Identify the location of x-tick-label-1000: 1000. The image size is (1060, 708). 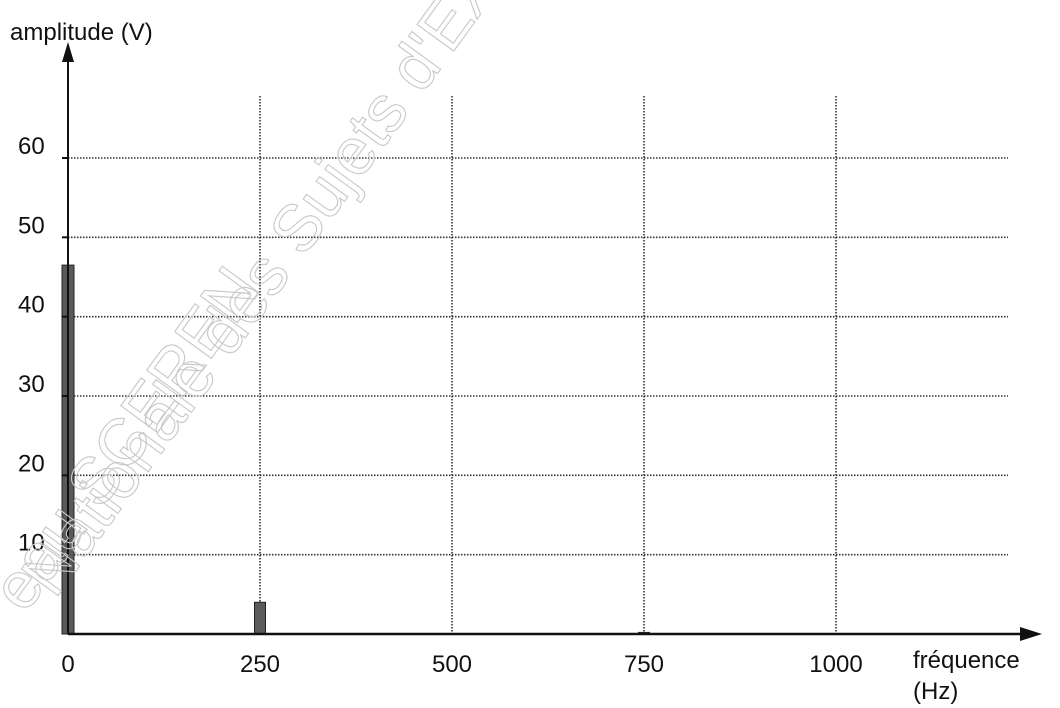
(835, 664).